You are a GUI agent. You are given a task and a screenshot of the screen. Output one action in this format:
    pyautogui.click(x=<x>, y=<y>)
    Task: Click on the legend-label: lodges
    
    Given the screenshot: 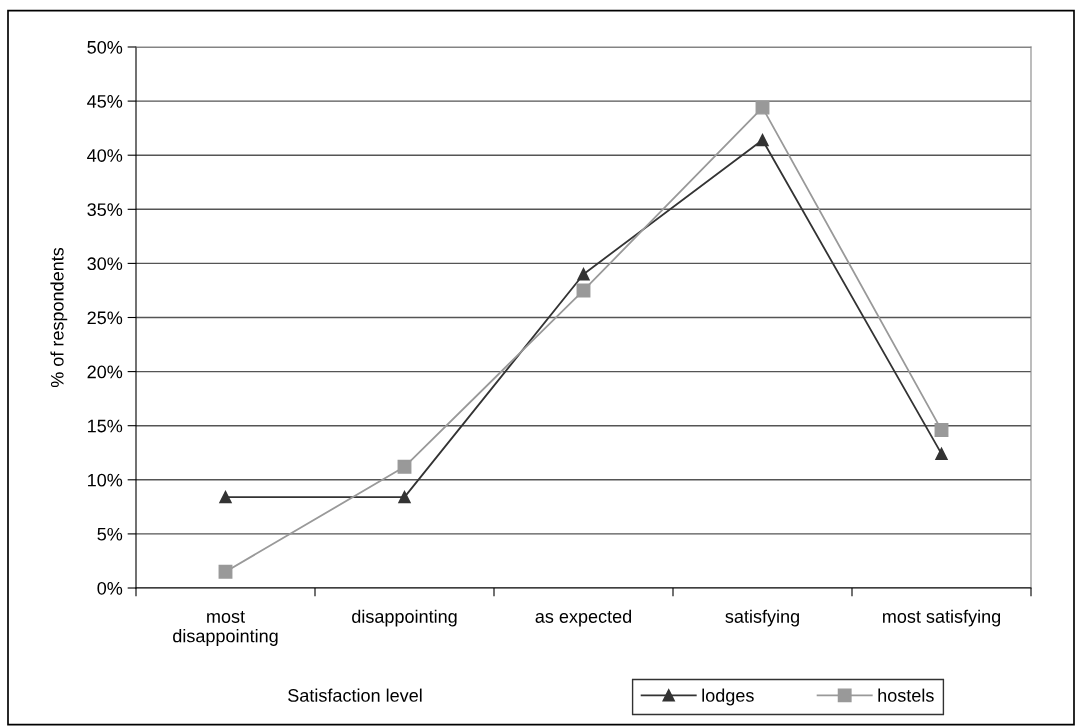 What is the action you would take?
    pyautogui.click(x=728, y=697)
    